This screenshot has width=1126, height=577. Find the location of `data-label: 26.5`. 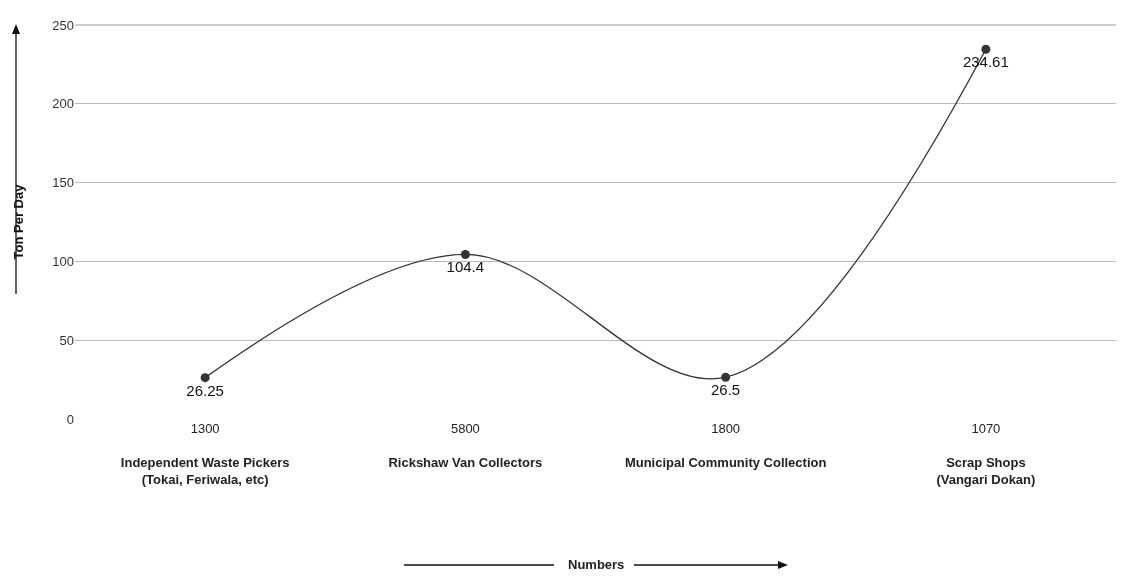

data-label: 26.5 is located at coordinates (726, 390).